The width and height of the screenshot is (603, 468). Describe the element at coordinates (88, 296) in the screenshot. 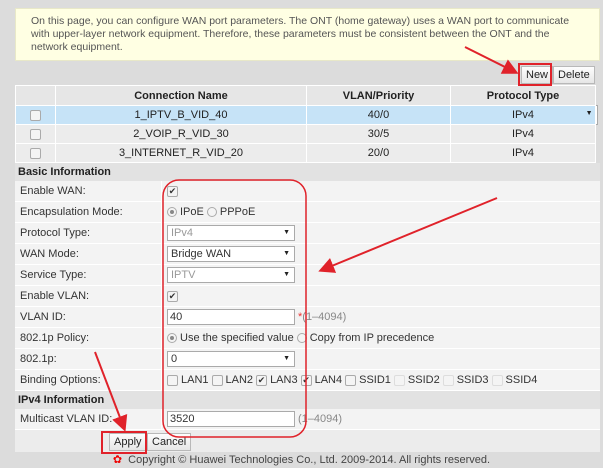

I see `enable-vlan-label: Enable VLAN:` at that location.